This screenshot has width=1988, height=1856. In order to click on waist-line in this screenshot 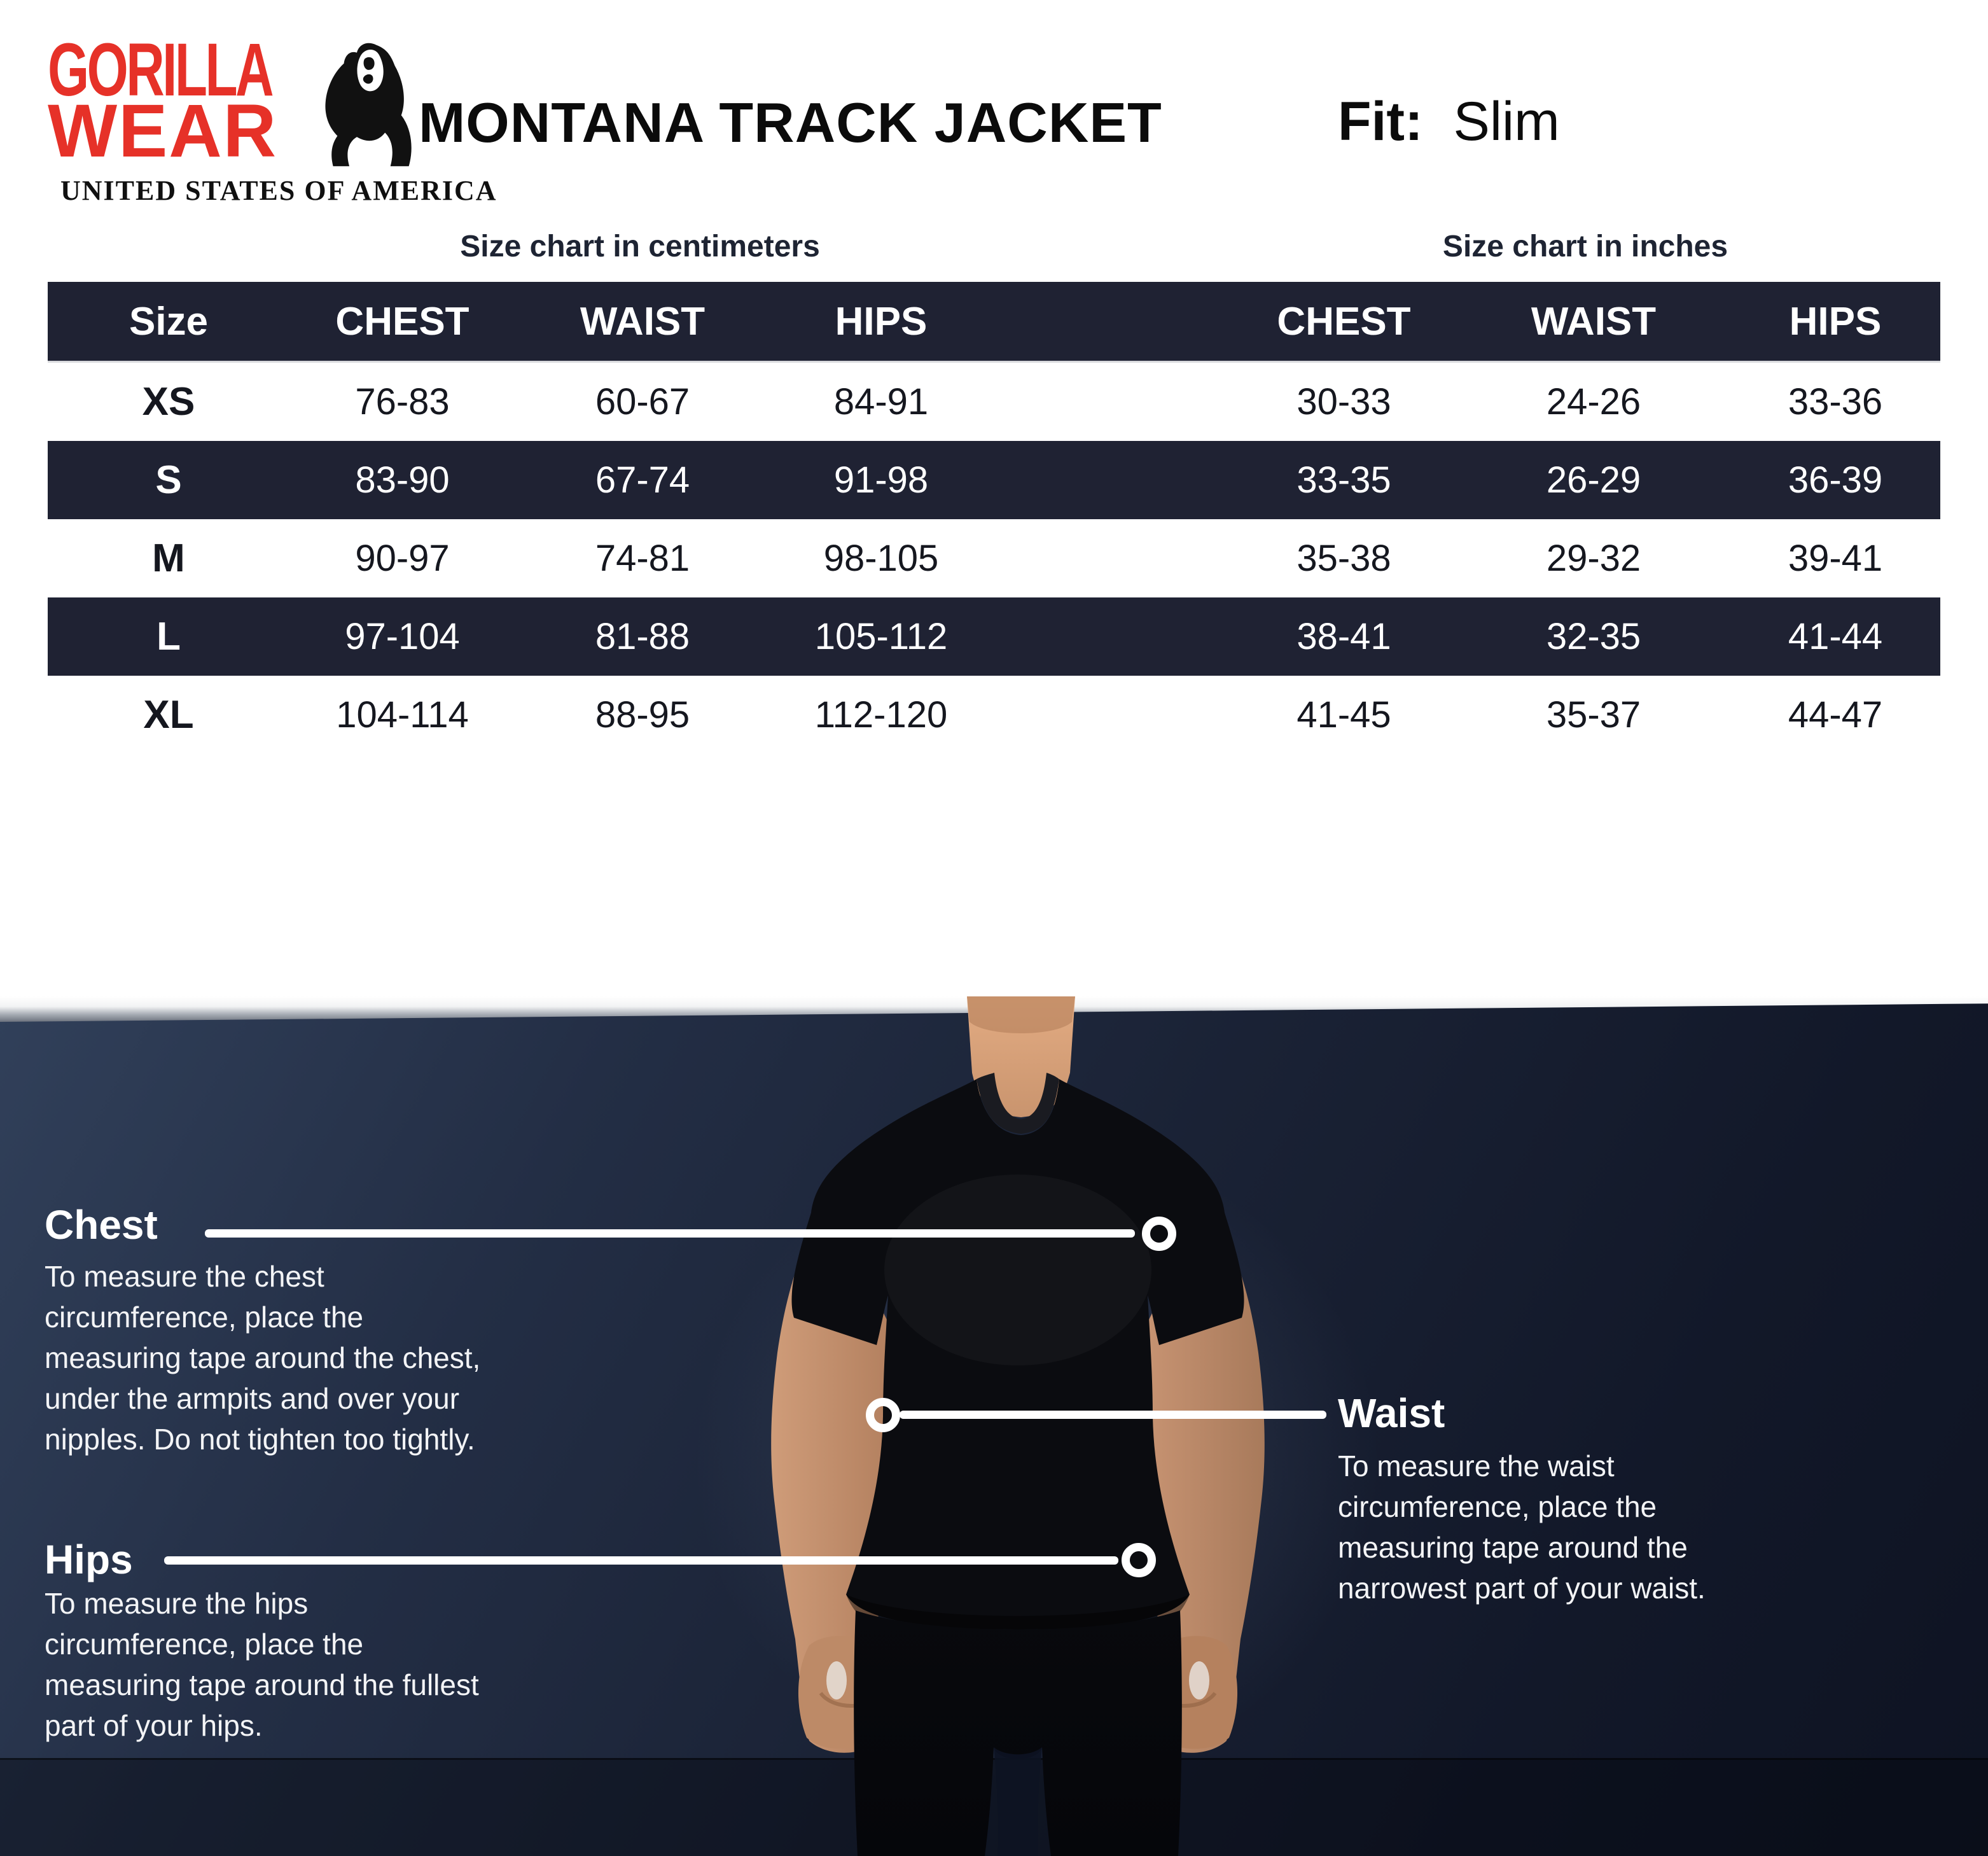, I will do `click(1113, 1415)`.